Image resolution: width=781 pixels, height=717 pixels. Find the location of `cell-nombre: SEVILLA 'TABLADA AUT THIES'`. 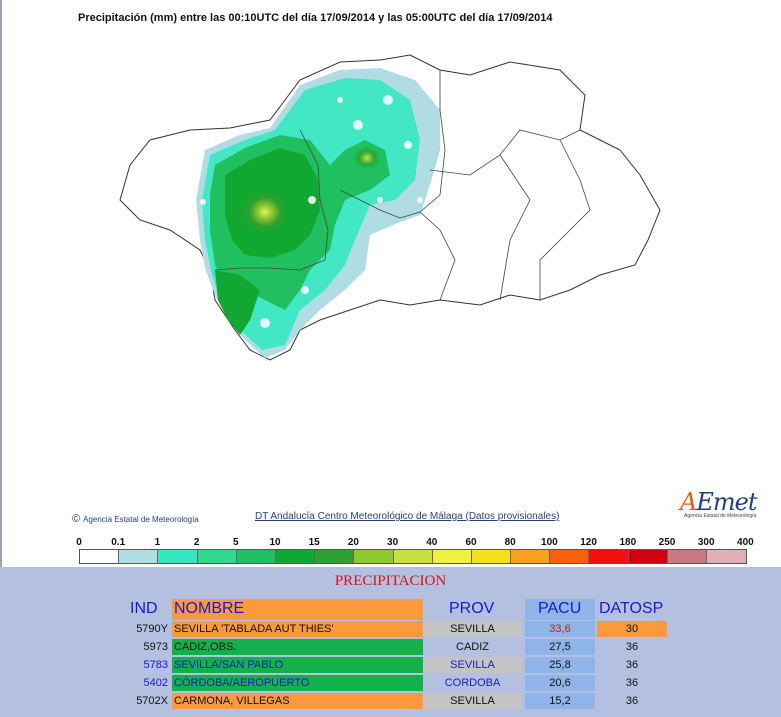

cell-nombre: SEVILLA 'TABLADA AUT THIES' is located at coordinates (297, 629).